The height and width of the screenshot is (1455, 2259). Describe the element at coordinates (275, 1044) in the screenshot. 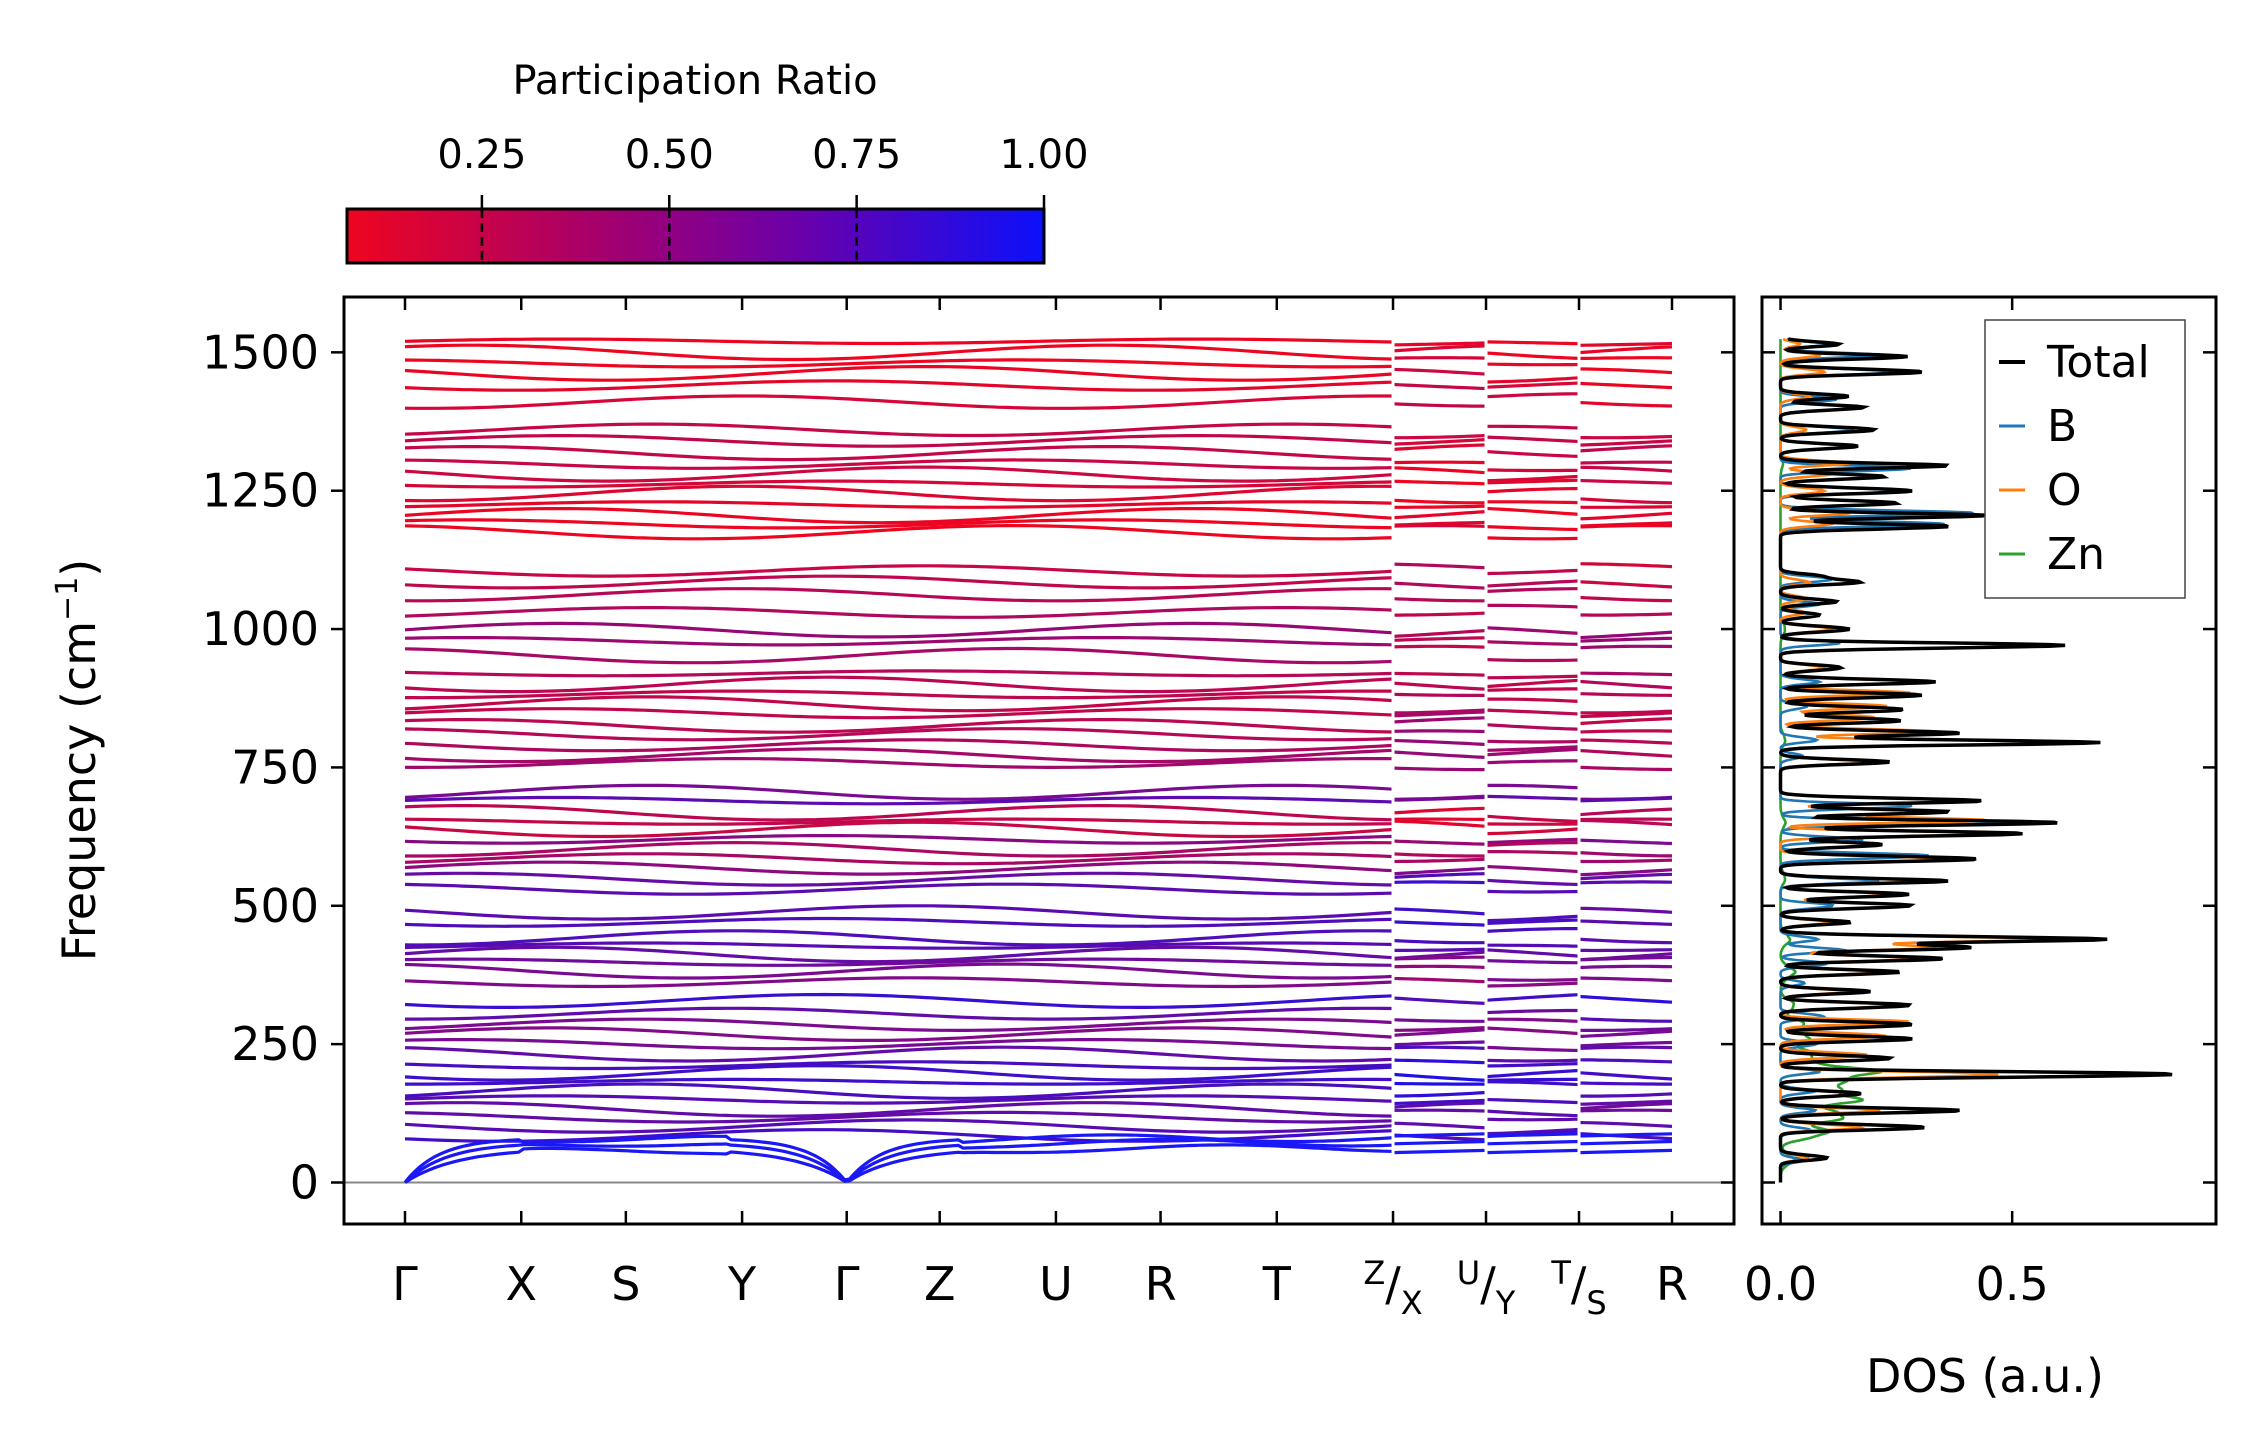

I see `band-y-tick-label: 250` at that location.